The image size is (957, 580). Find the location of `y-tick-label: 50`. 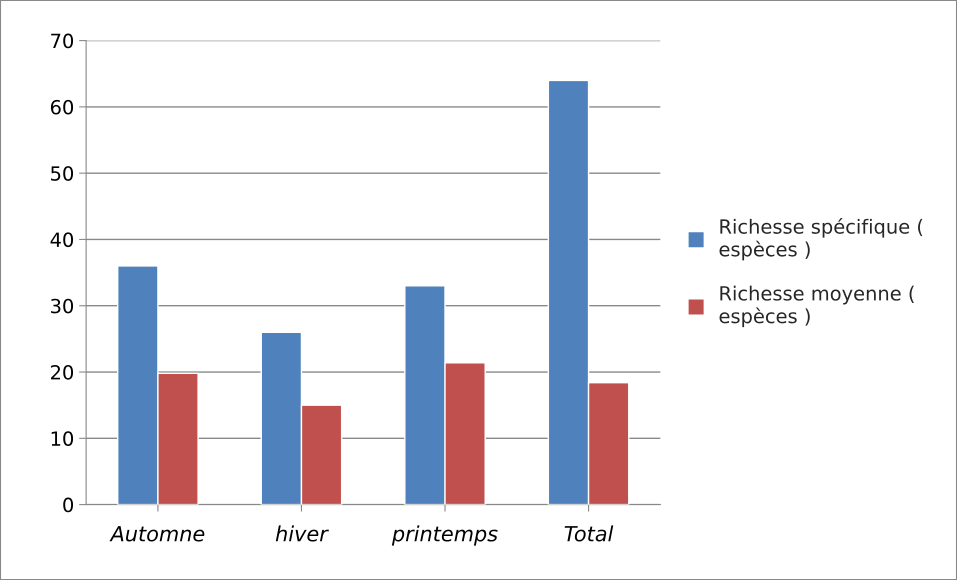

y-tick-label: 50 is located at coordinates (62, 173).